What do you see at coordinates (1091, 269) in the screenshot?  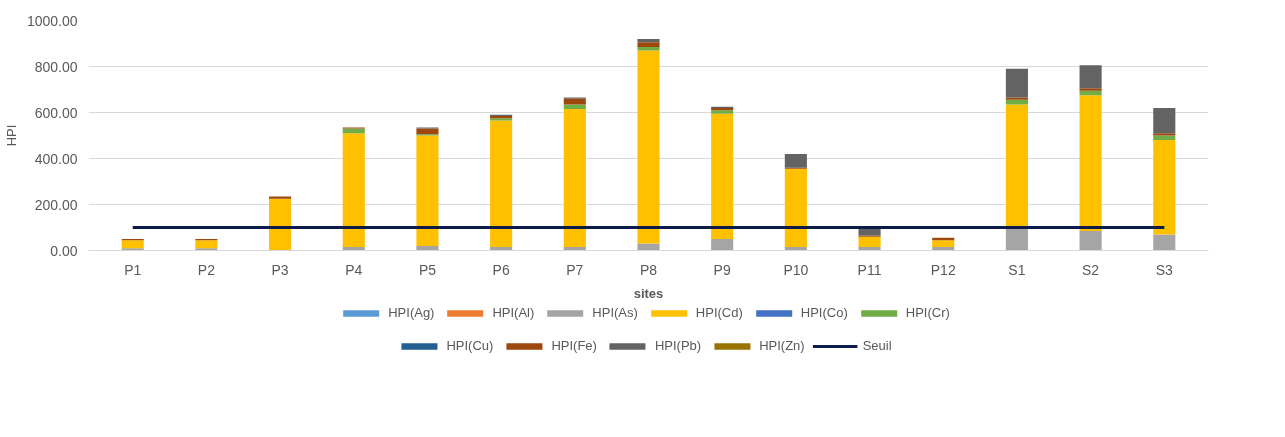 I see `x-tick-label: S2` at bounding box center [1091, 269].